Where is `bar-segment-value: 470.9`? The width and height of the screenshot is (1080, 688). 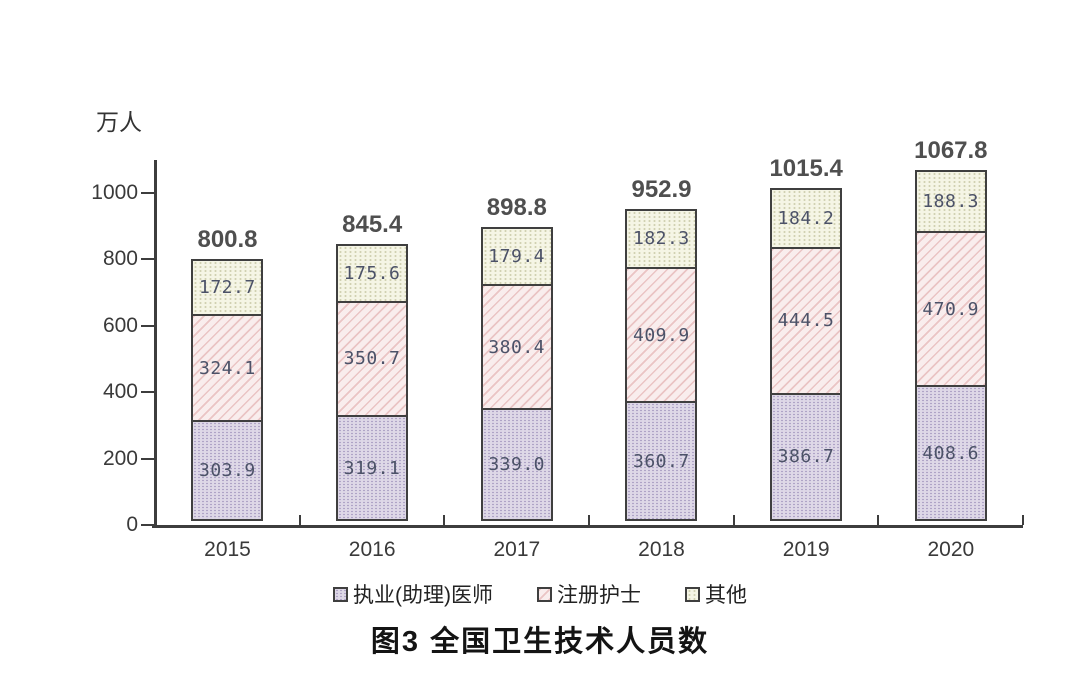
bar-segment-value: 470.9 is located at coordinates (950, 309).